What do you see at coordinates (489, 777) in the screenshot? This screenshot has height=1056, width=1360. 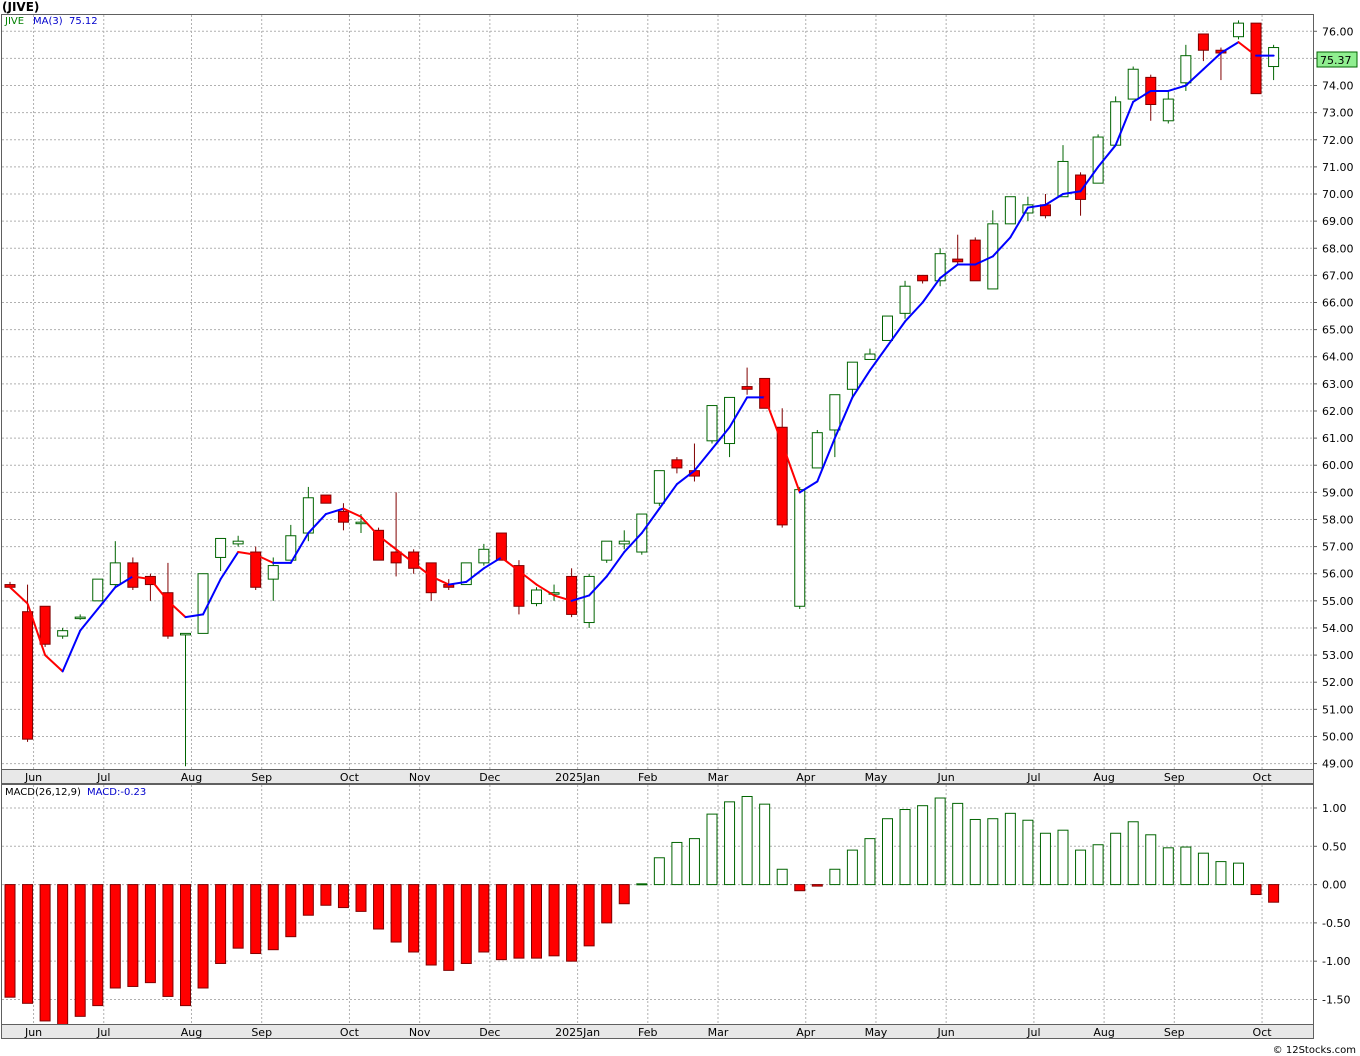 I see `month-label: Dec` at bounding box center [489, 777].